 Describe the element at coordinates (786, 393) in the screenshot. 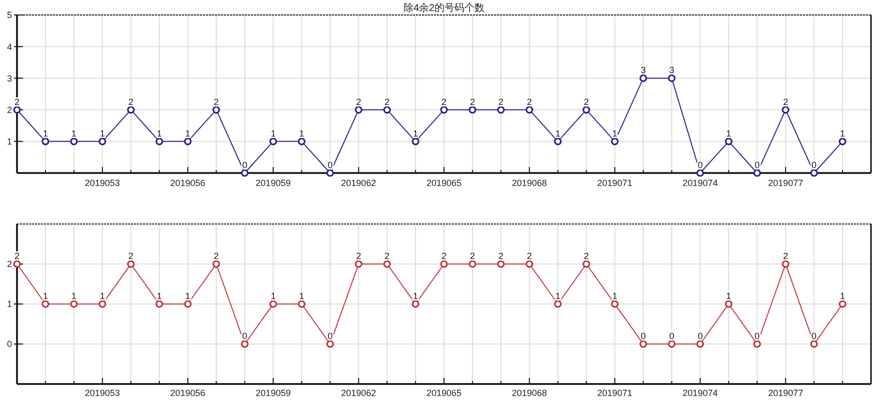

I see `x-tick-label: 2019077` at that location.